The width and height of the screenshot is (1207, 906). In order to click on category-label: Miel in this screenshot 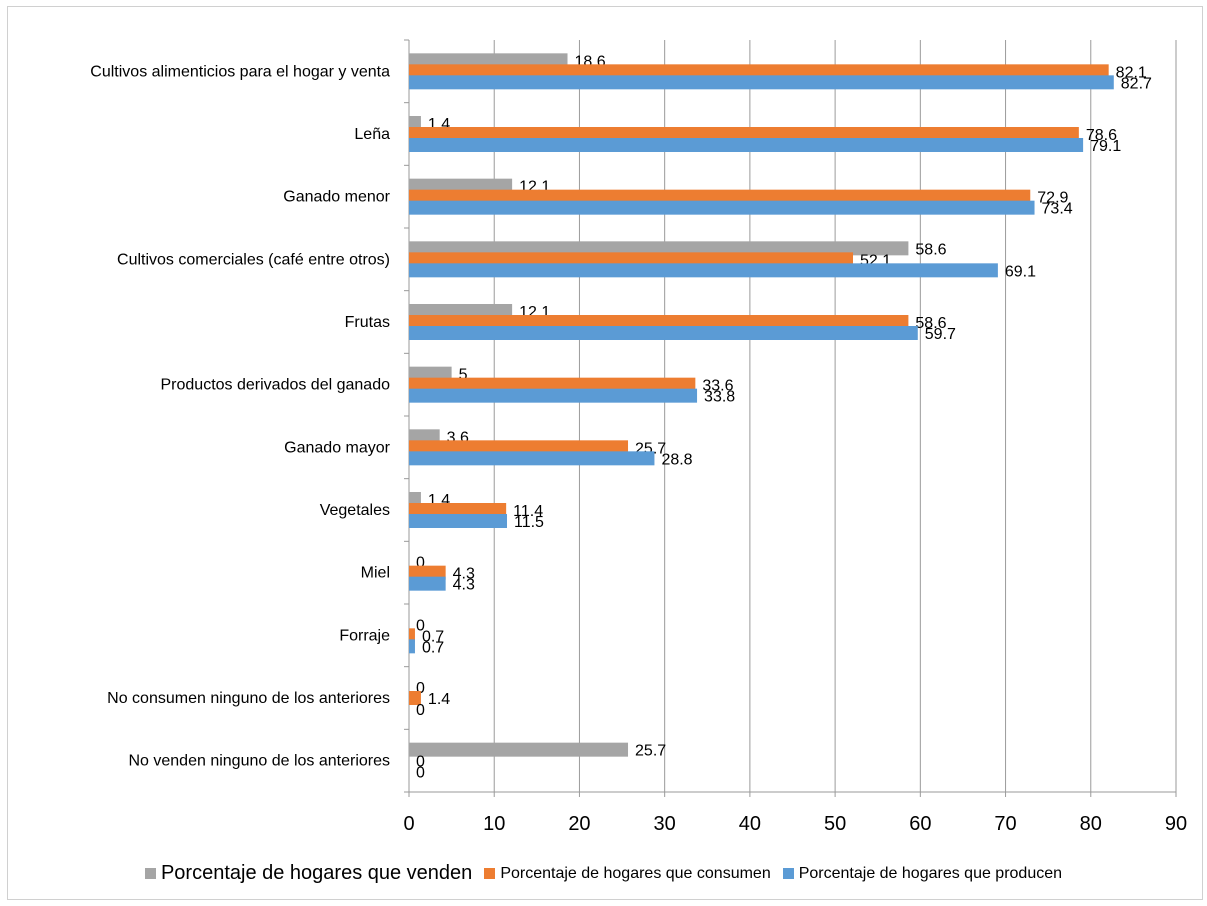, I will do `click(375, 573)`.